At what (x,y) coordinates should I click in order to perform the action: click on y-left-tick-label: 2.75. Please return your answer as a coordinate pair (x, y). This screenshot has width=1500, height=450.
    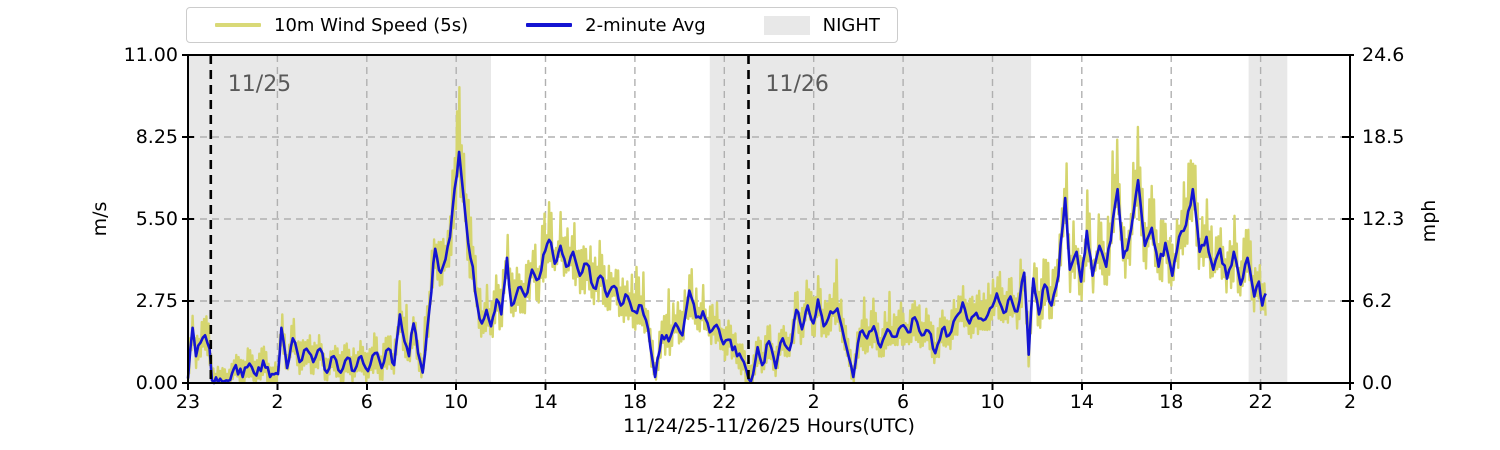
    Looking at the image, I should click on (156, 301).